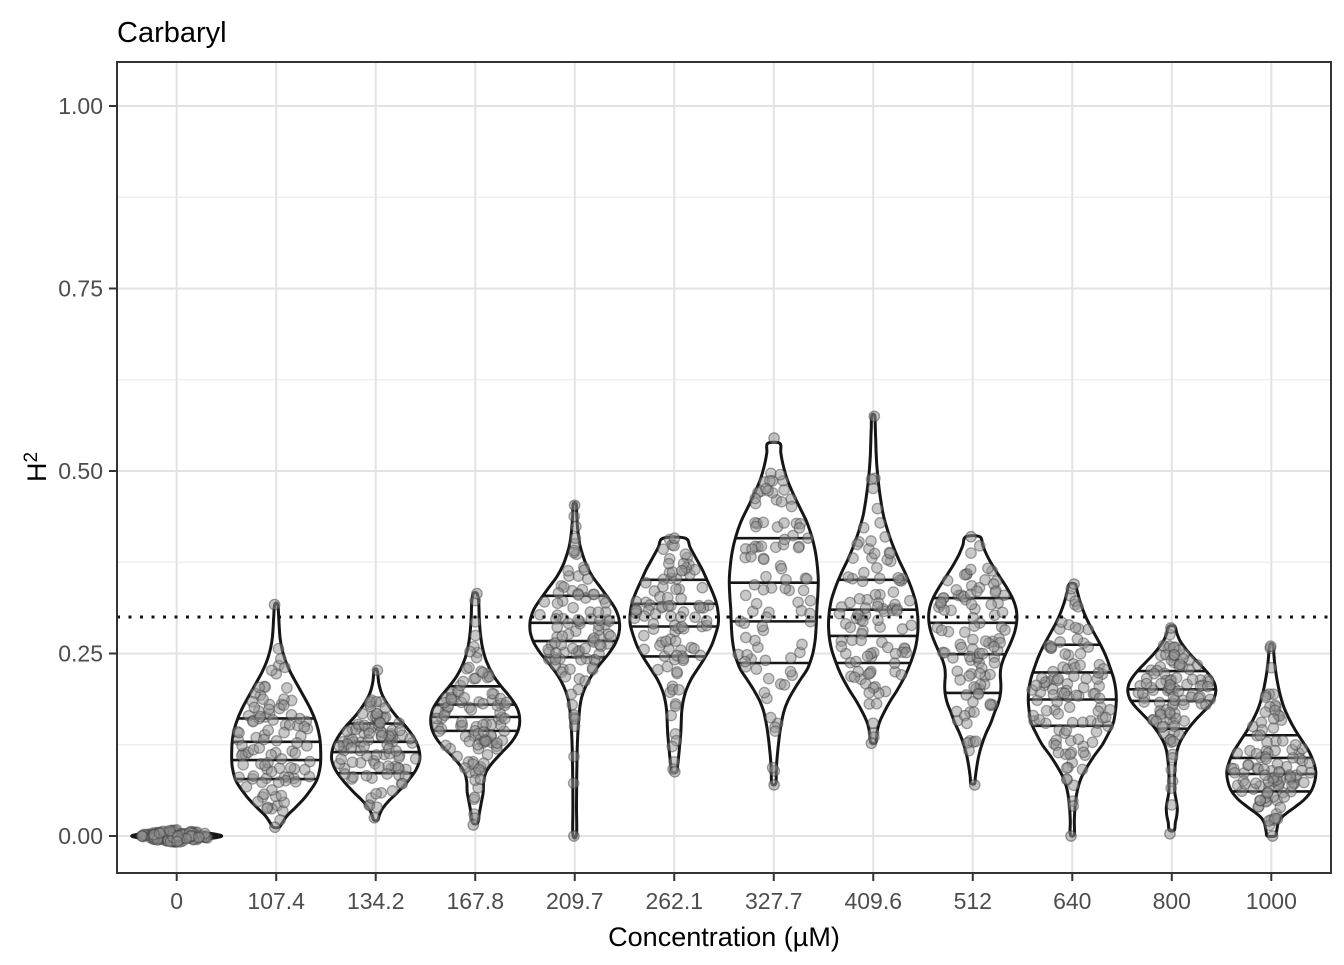 This screenshot has height=965, width=1344. I want to click on y-tick-label: 0.25, so click(80, 654).